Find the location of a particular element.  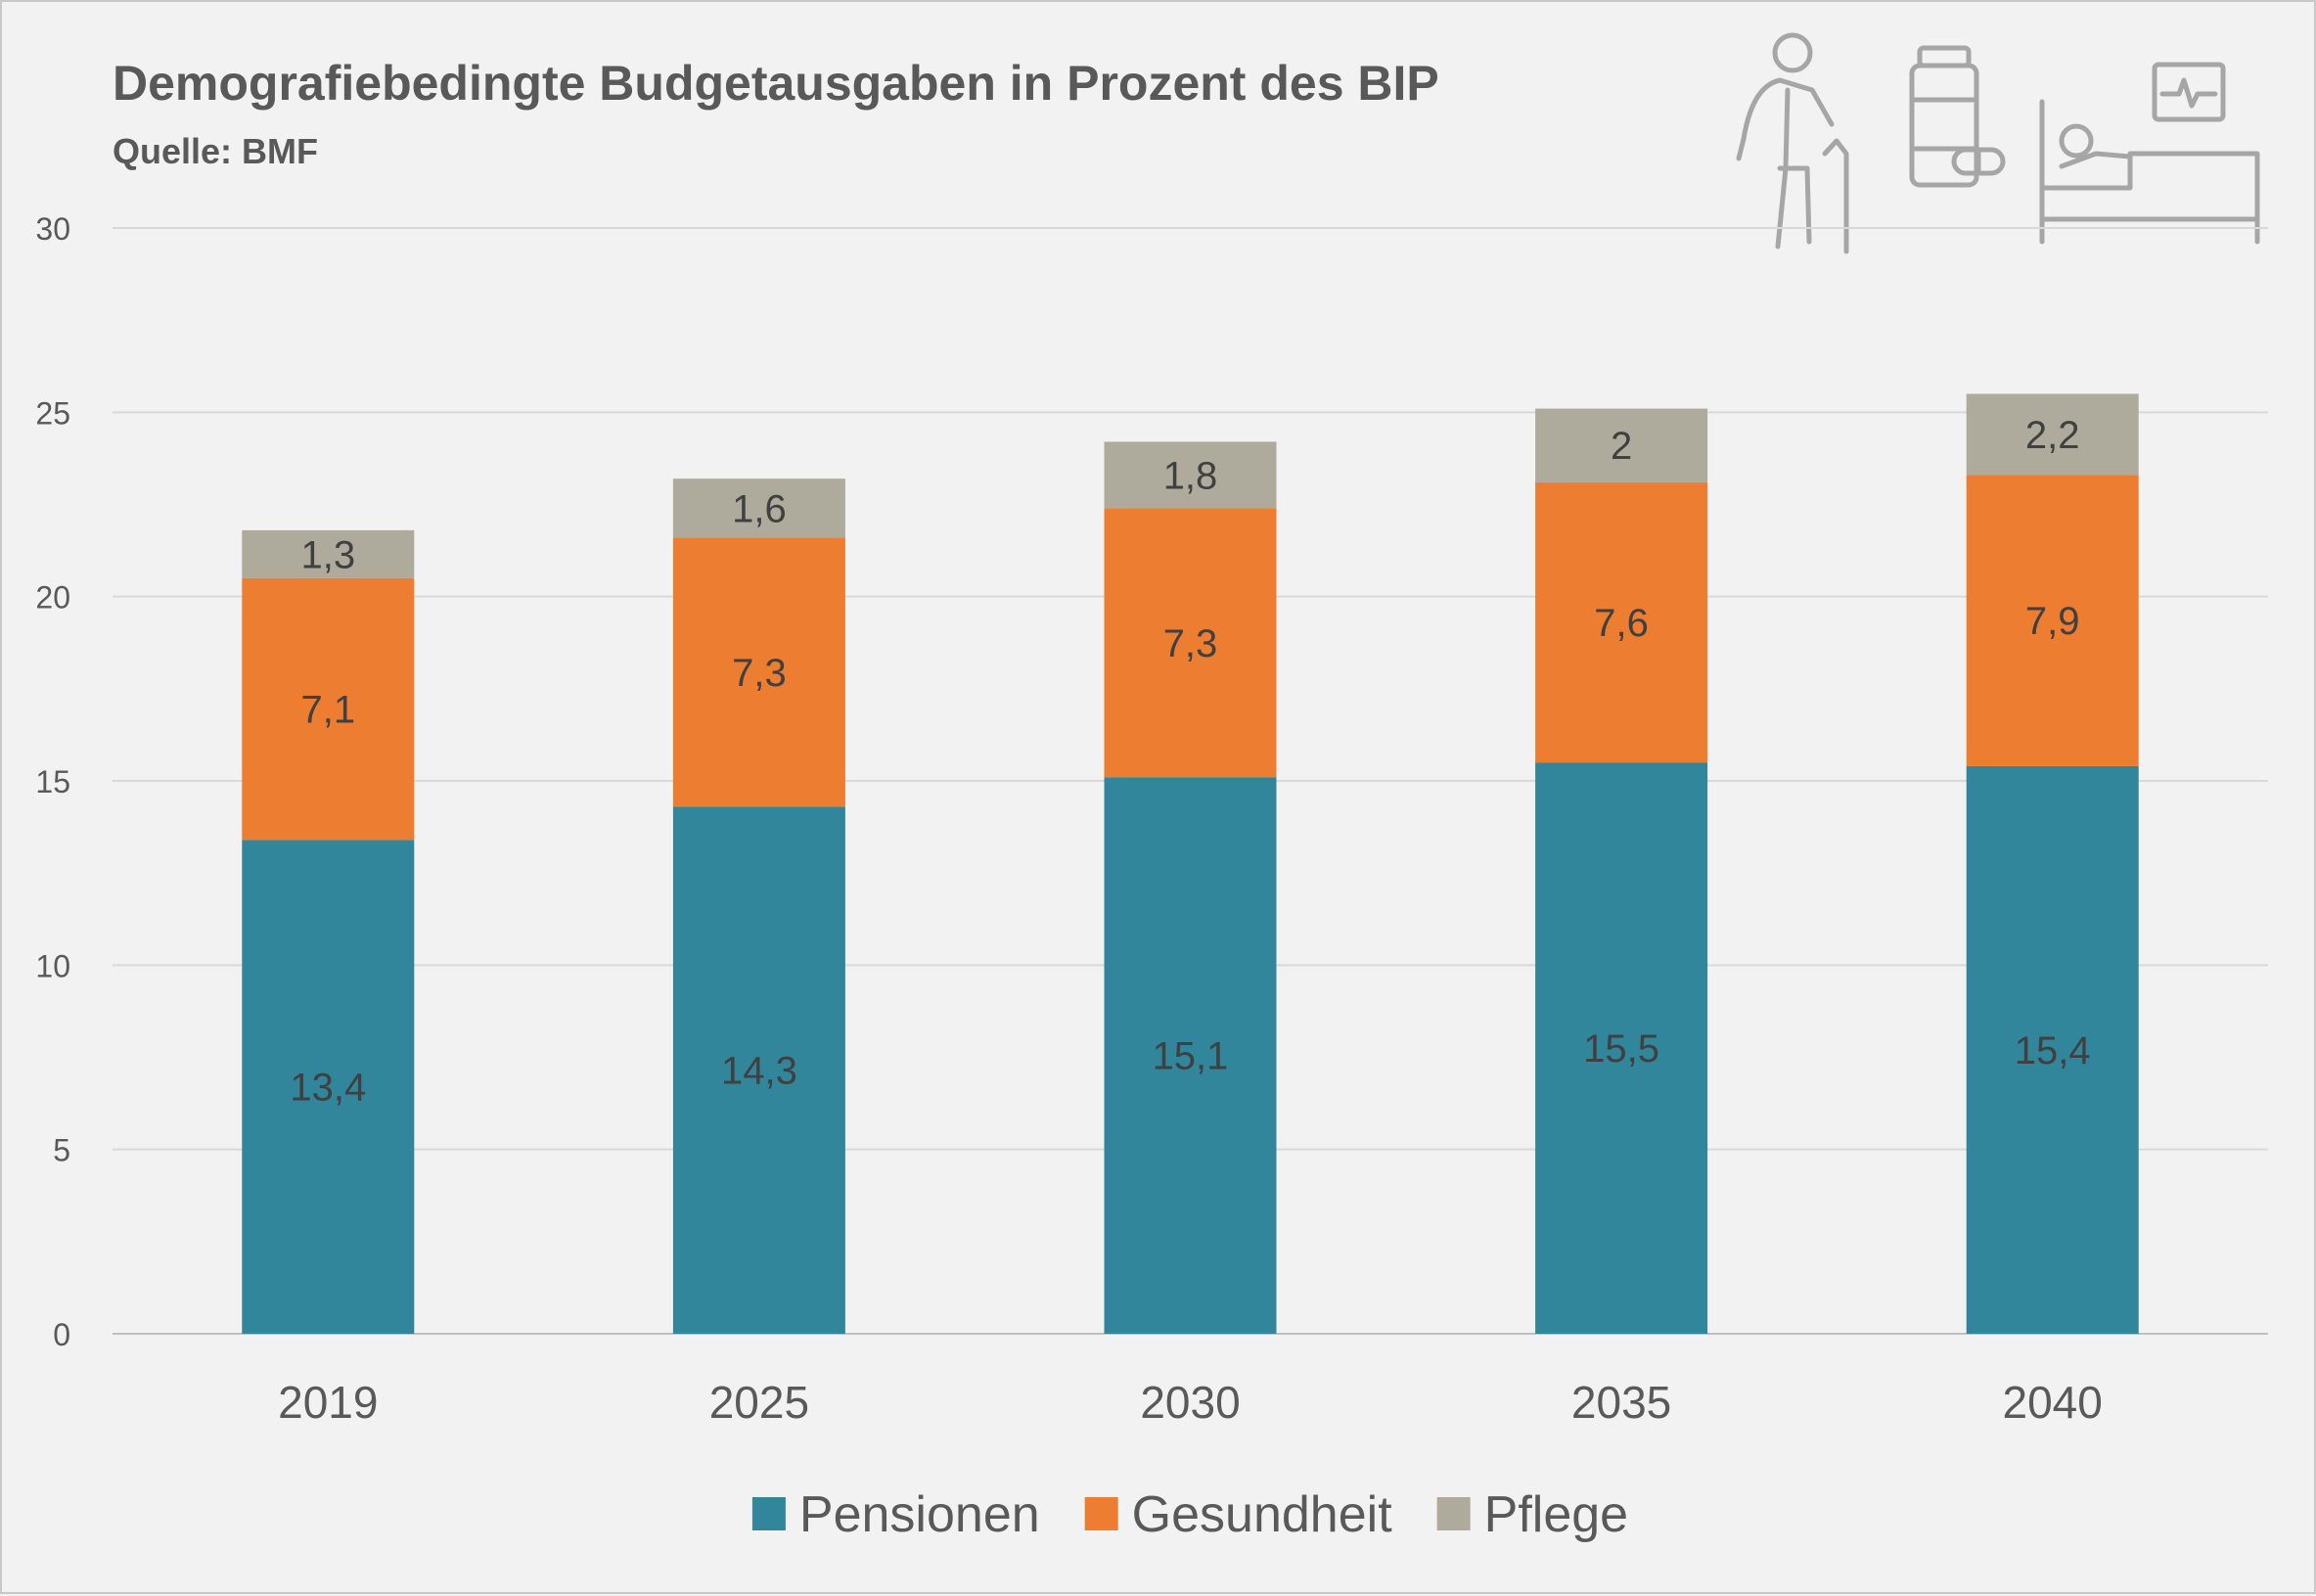

data-label: 15,4 is located at coordinates (2053, 1050).